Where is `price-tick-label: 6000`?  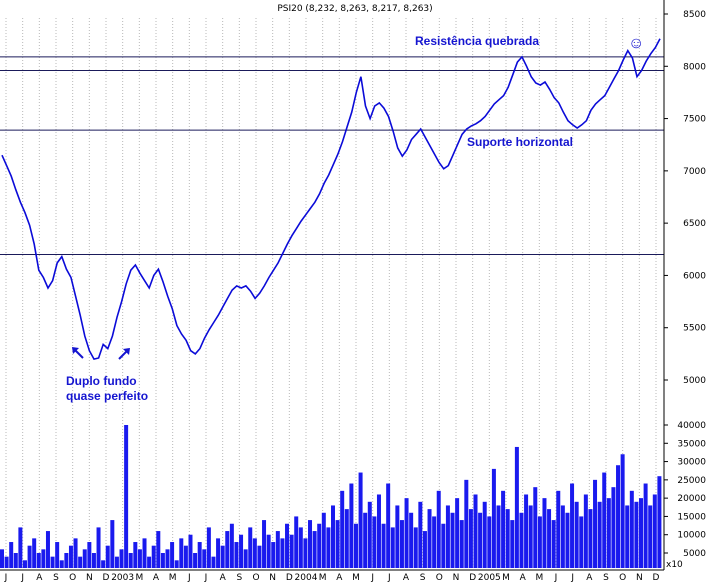
price-tick-label: 6000 is located at coordinates (694, 276).